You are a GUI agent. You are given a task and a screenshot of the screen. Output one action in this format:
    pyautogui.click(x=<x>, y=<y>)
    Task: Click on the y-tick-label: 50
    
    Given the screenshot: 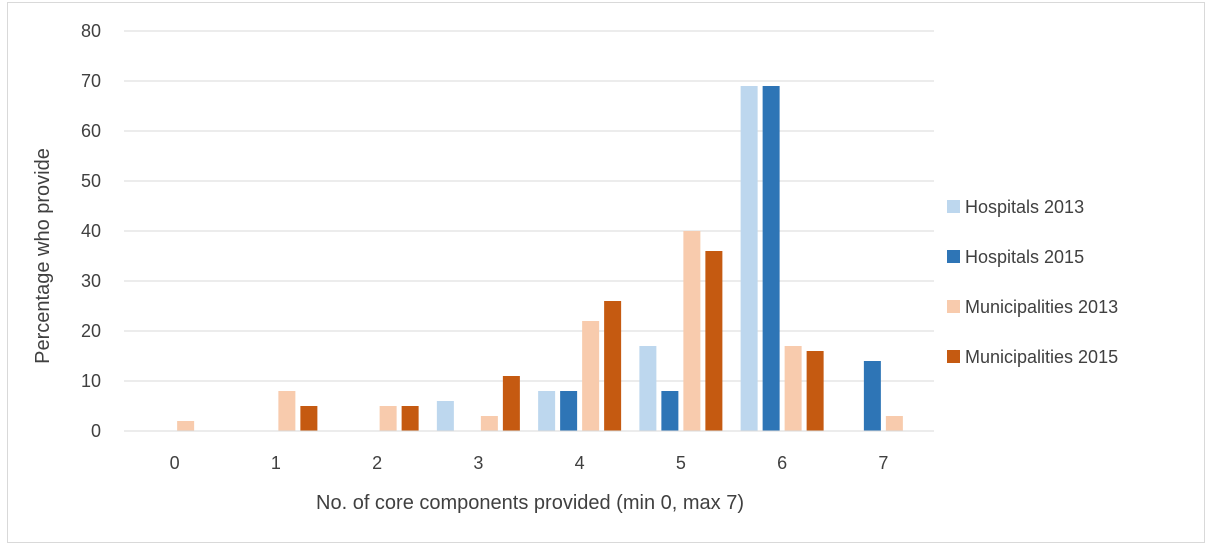 What is the action you would take?
    pyautogui.click(x=91, y=181)
    